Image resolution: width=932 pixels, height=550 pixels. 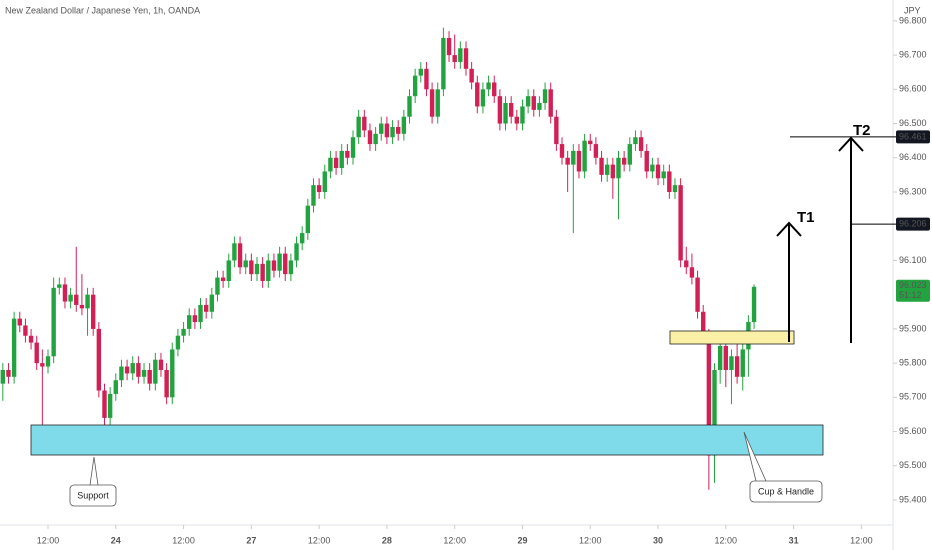 I want to click on last-price-tag, so click(x=913, y=290).